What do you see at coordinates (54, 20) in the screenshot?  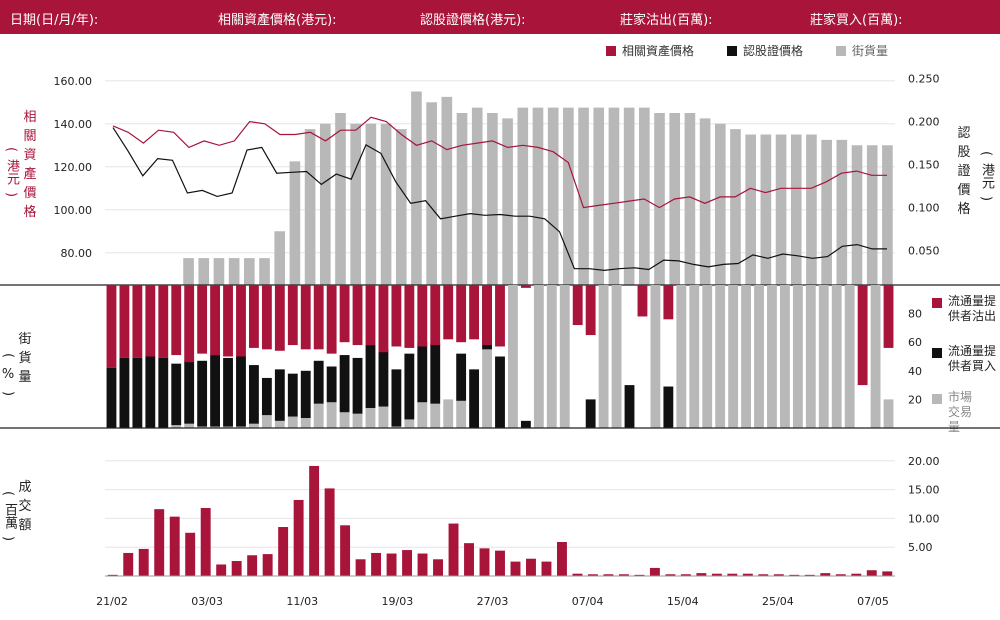 I see `date-label: 日期(日/月/年):` at bounding box center [54, 20].